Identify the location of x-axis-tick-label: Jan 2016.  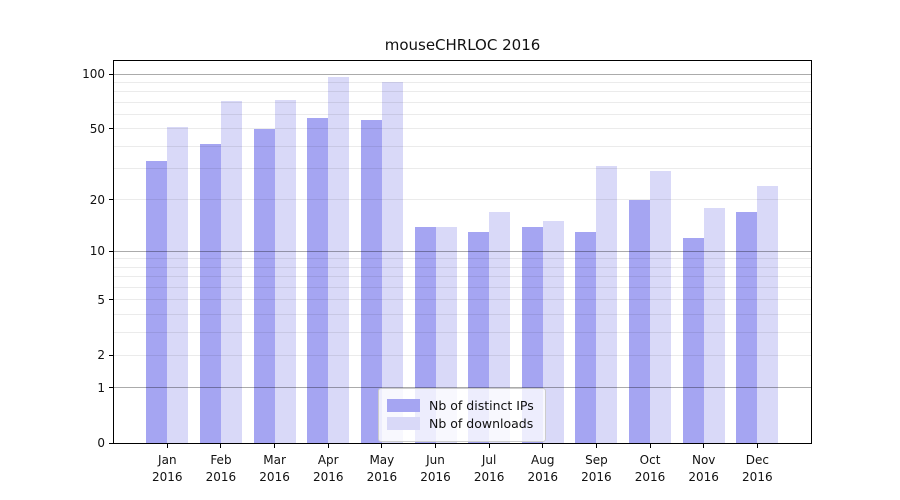
(167, 468).